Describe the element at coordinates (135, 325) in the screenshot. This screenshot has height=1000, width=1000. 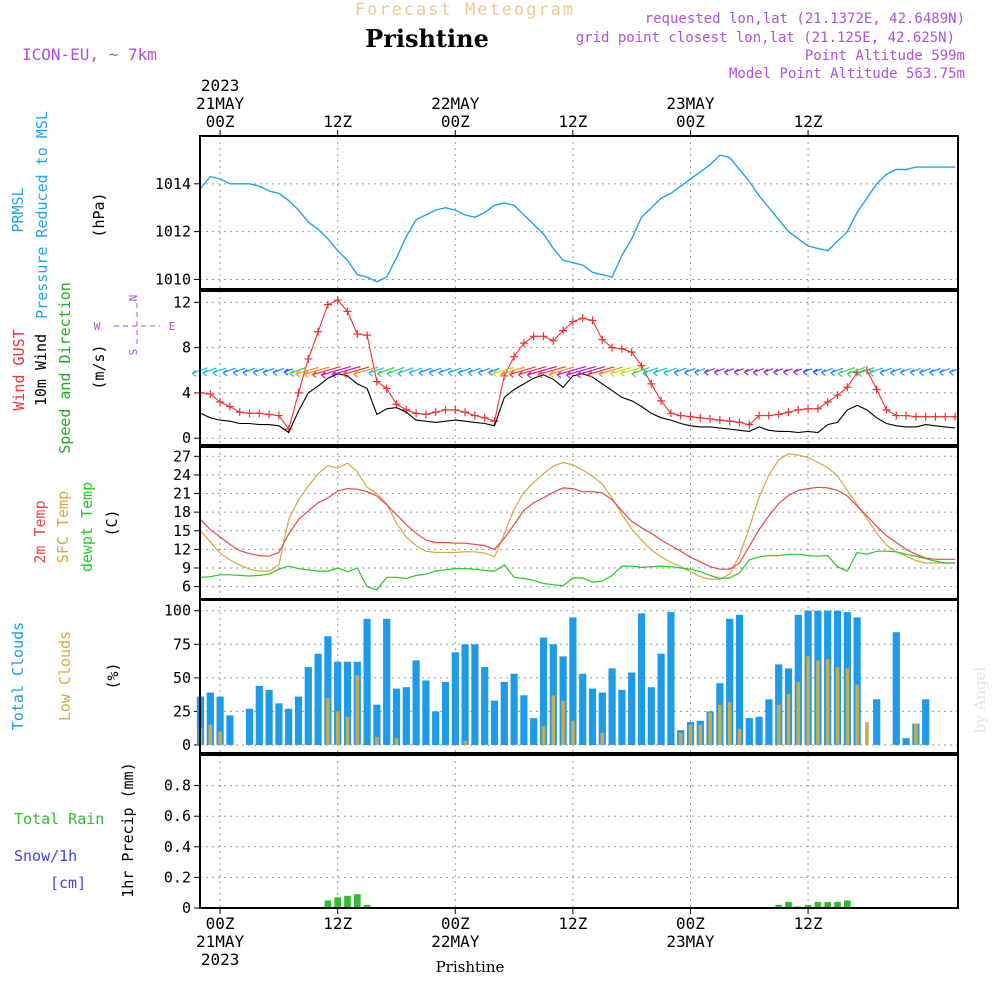
I see `compass-rose: N S W E` at that location.